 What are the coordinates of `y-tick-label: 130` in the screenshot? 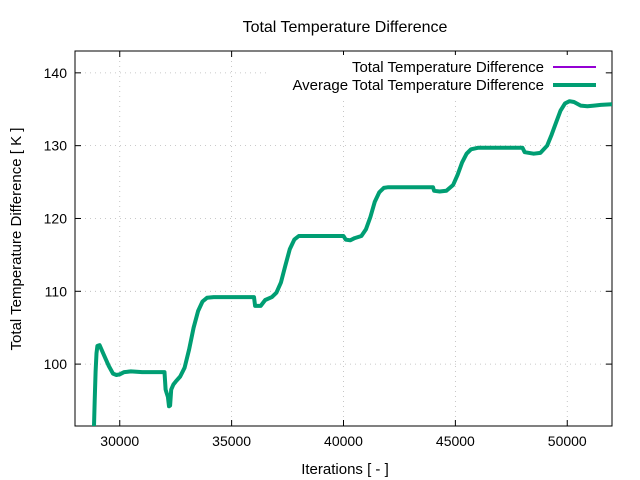 It's located at (56, 146).